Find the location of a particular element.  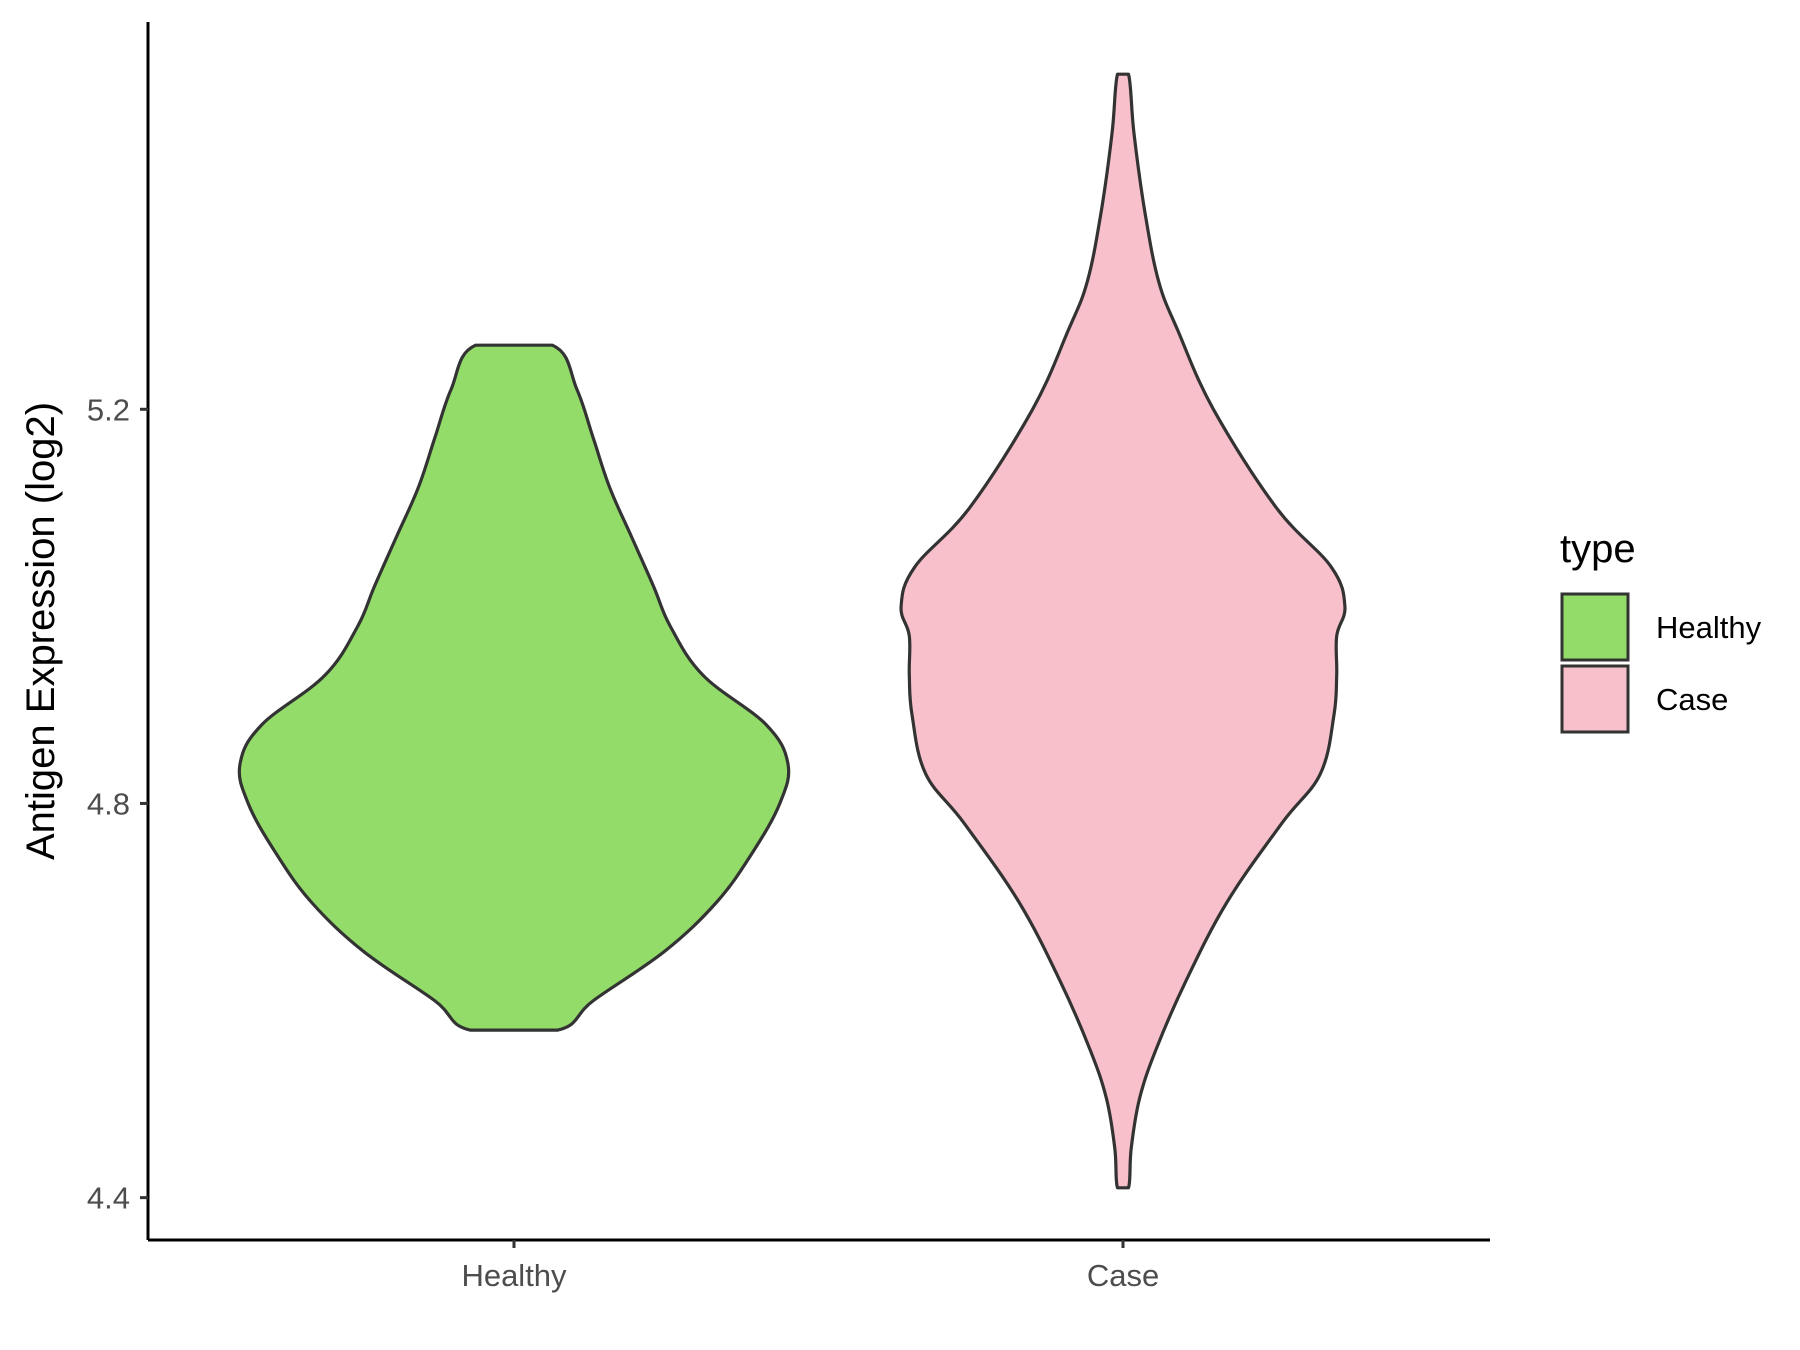

legend-key-case is located at coordinates (1595, 699).